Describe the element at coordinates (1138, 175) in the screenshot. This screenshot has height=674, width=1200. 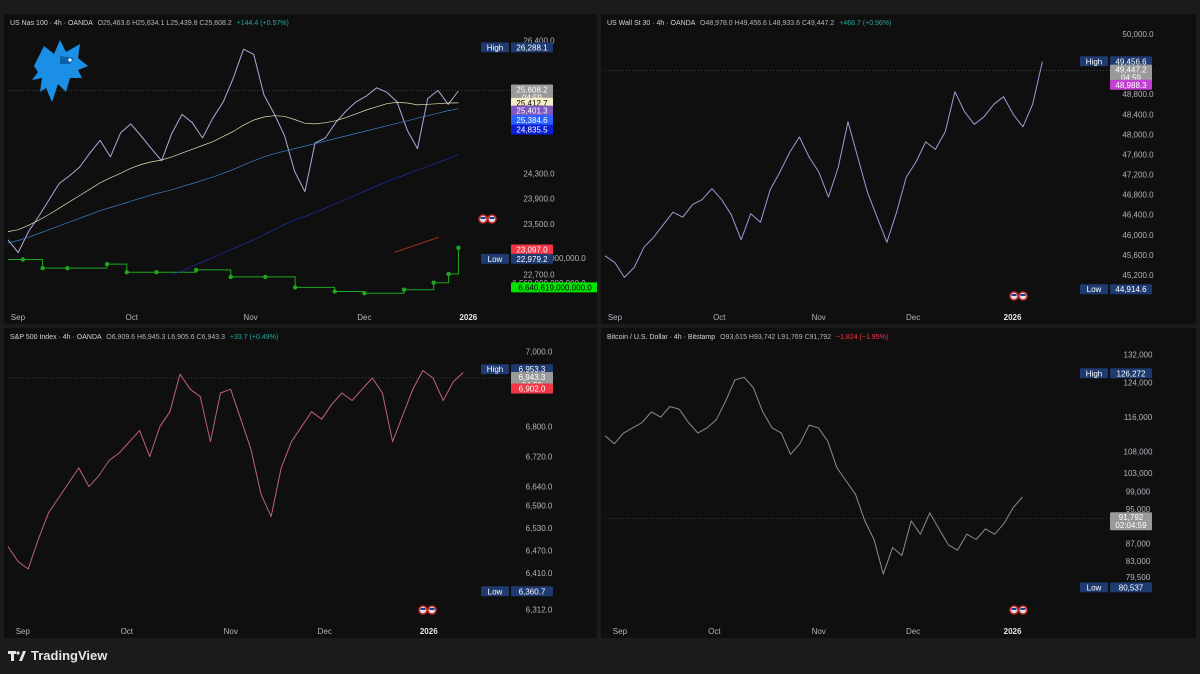
I see `y-tick-label: 47,200.0` at that location.